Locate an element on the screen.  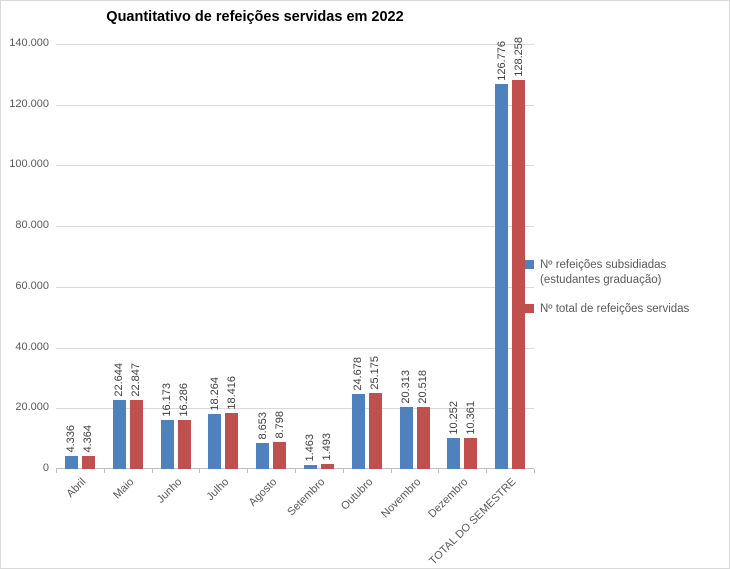
data-label: 20.313 is located at coordinates (406, 387).